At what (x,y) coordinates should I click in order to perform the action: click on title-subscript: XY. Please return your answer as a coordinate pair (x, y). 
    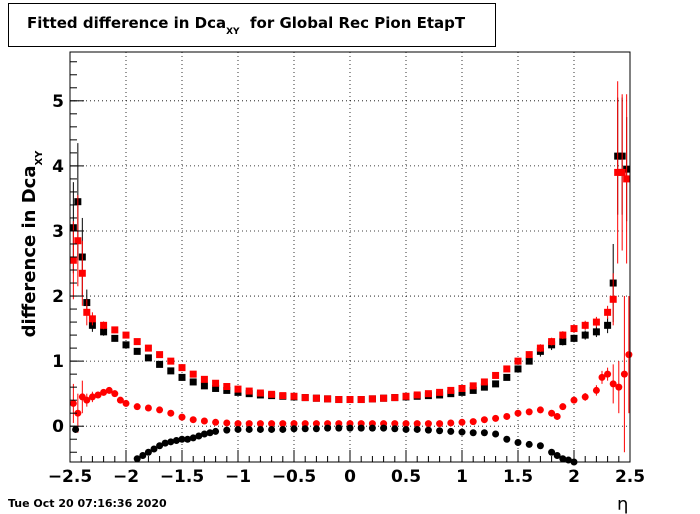
    Looking at the image, I should click on (233, 32).